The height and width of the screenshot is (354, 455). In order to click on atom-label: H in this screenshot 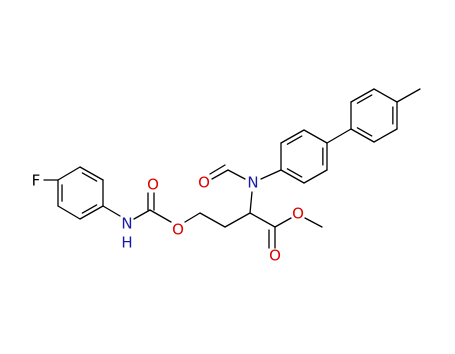, I will do `click(126, 243)`.